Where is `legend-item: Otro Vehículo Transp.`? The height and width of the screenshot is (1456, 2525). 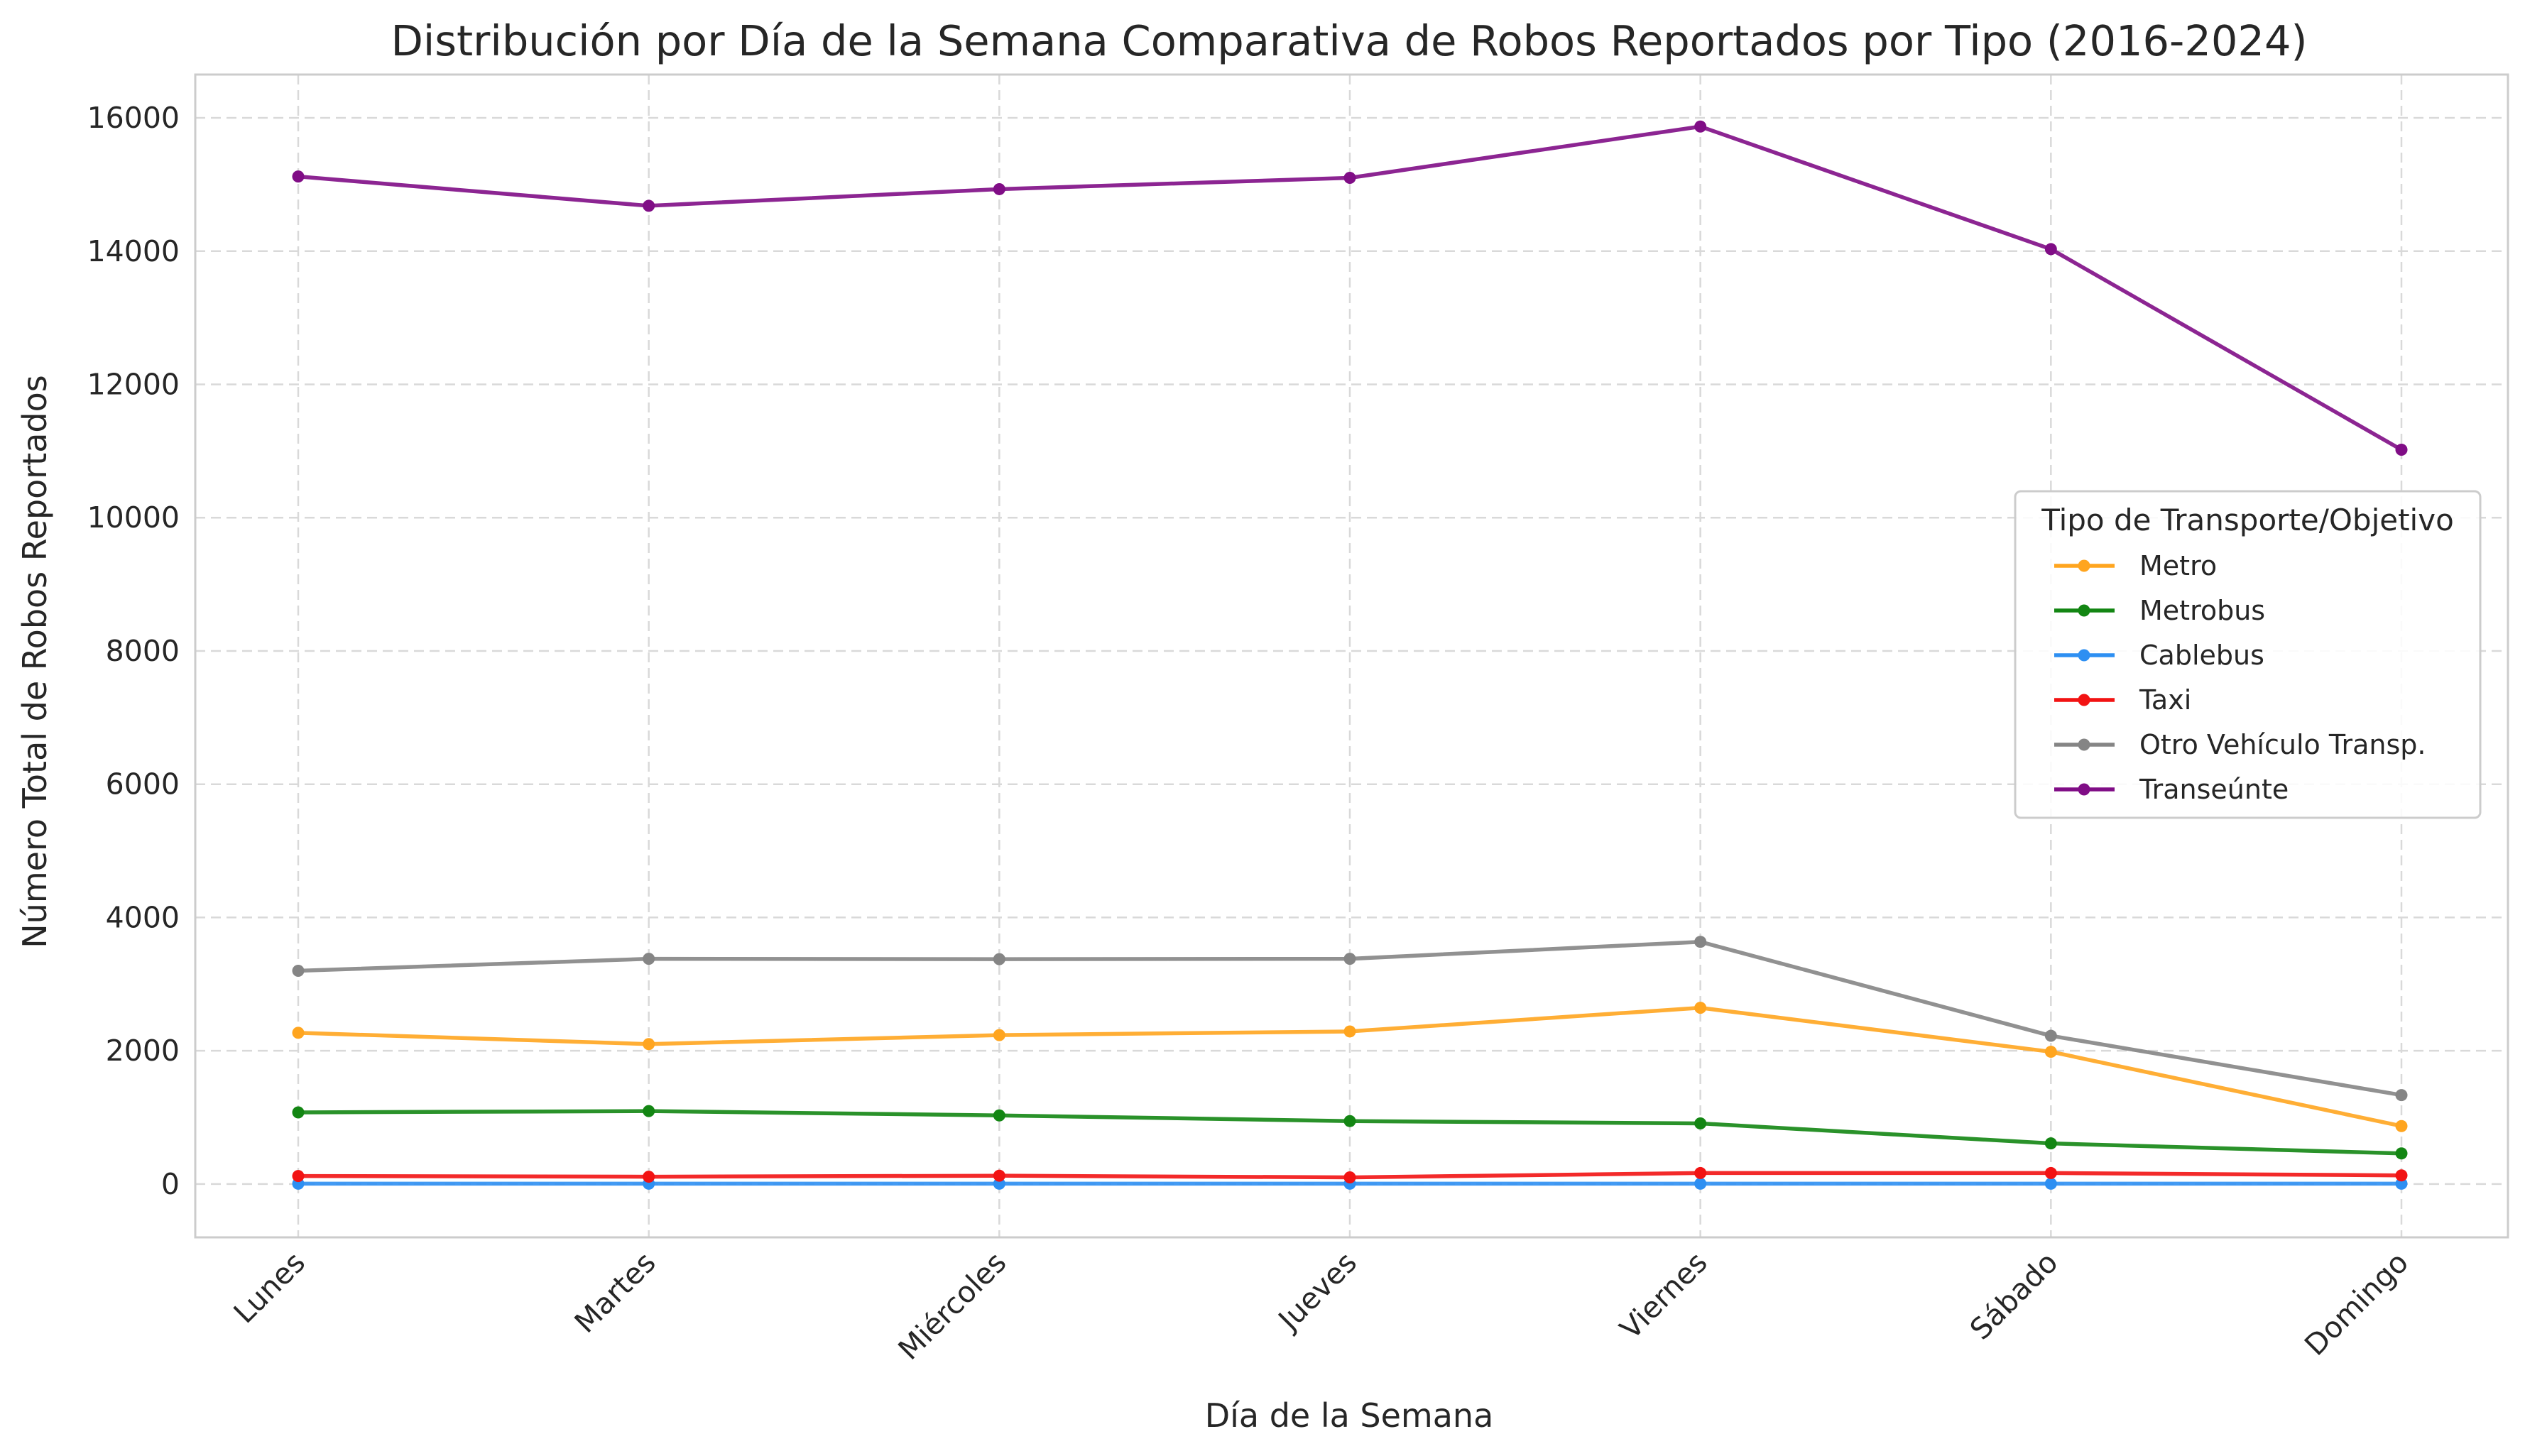 legend-item: Otro Vehículo Transp. is located at coordinates (2240, 745).